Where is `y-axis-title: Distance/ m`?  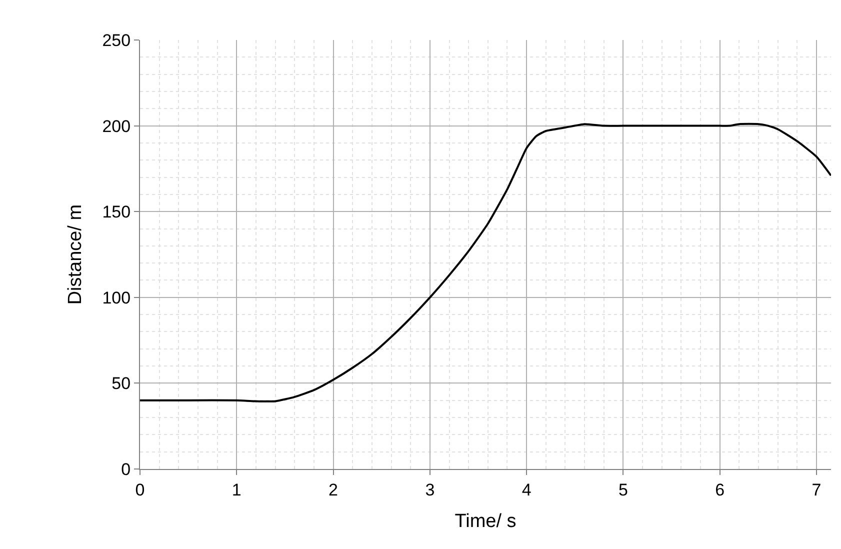
y-axis-title: Distance/ m is located at coordinates (75, 254).